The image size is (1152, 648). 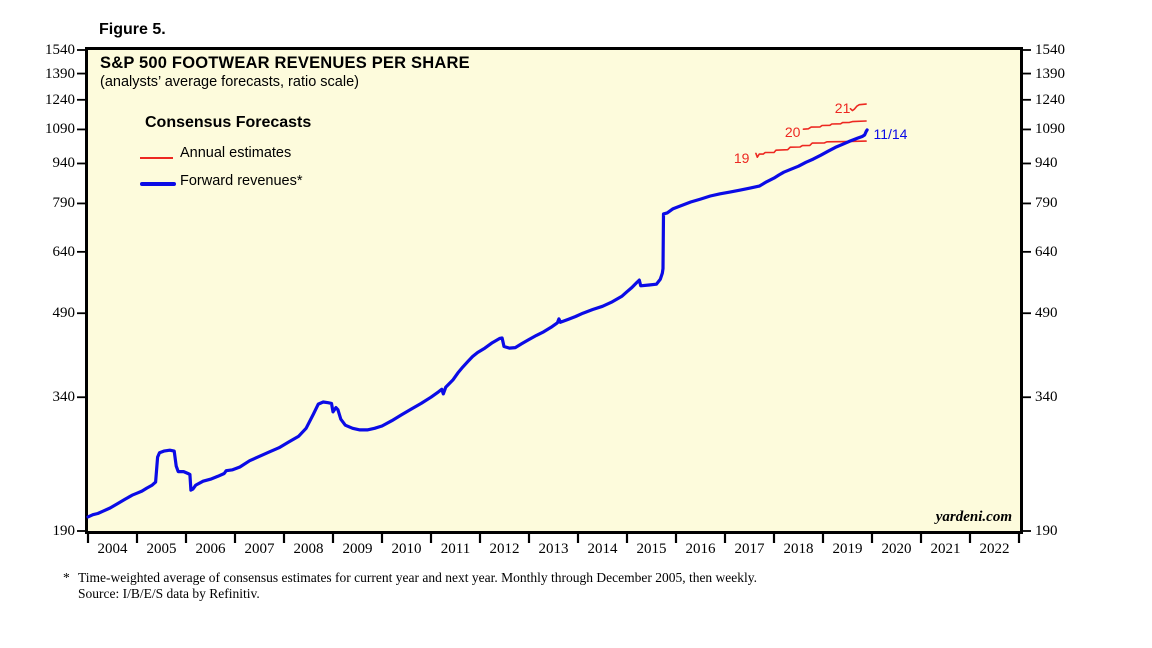 What do you see at coordinates (602, 549) in the screenshot?
I see `x-axis-tick-label: 2014` at bounding box center [602, 549].